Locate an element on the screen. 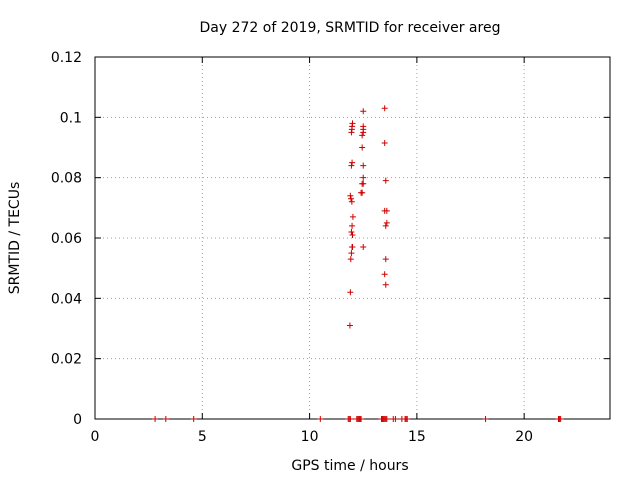  y-tick-label: 0.08 is located at coordinates (66, 179).